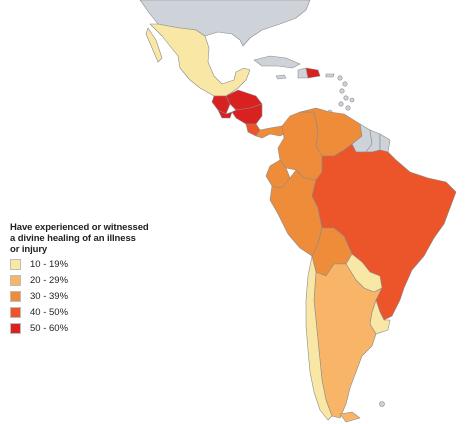 Image resolution: width=474 pixels, height=424 pixels. Describe the element at coordinates (247, 114) in the screenshot. I see `region-nicaragua` at that location.